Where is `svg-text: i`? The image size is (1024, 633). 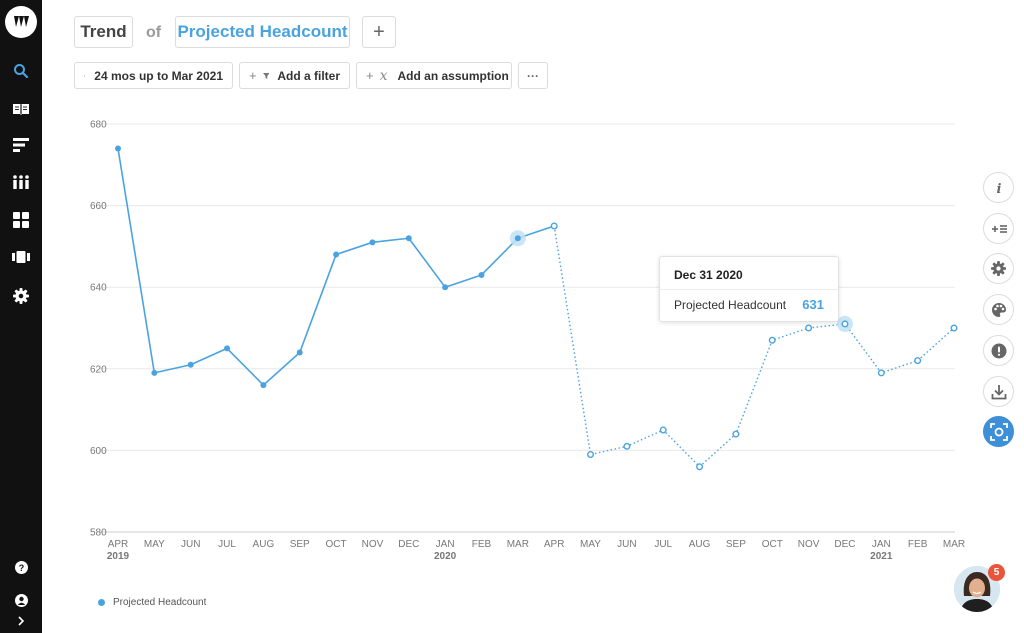
svg-text: i is located at coordinates (998, 188).